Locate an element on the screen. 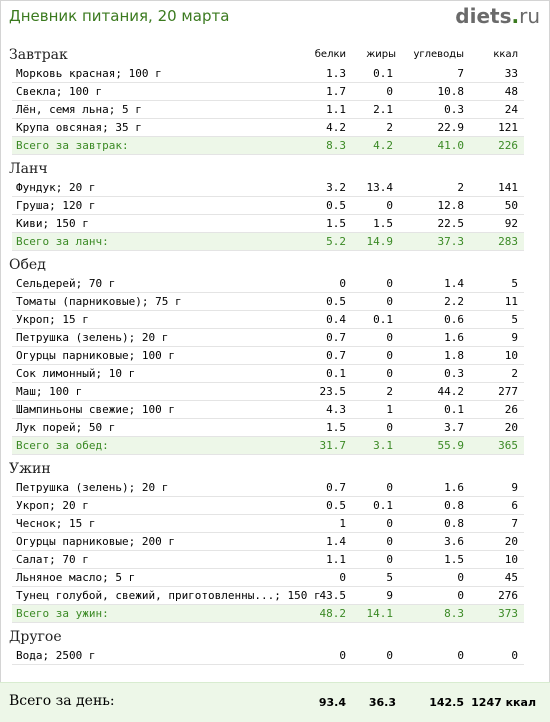 The height and width of the screenshot is (722, 550). food-name: Киви; 150 г is located at coordinates (52, 223).